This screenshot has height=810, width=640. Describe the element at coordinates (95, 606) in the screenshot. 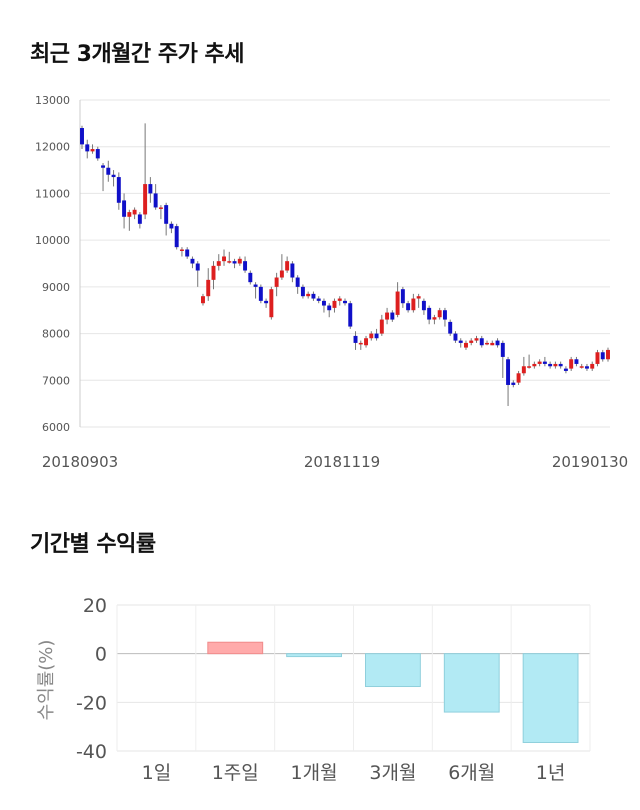

I see `bar-y-tick: 20` at that location.